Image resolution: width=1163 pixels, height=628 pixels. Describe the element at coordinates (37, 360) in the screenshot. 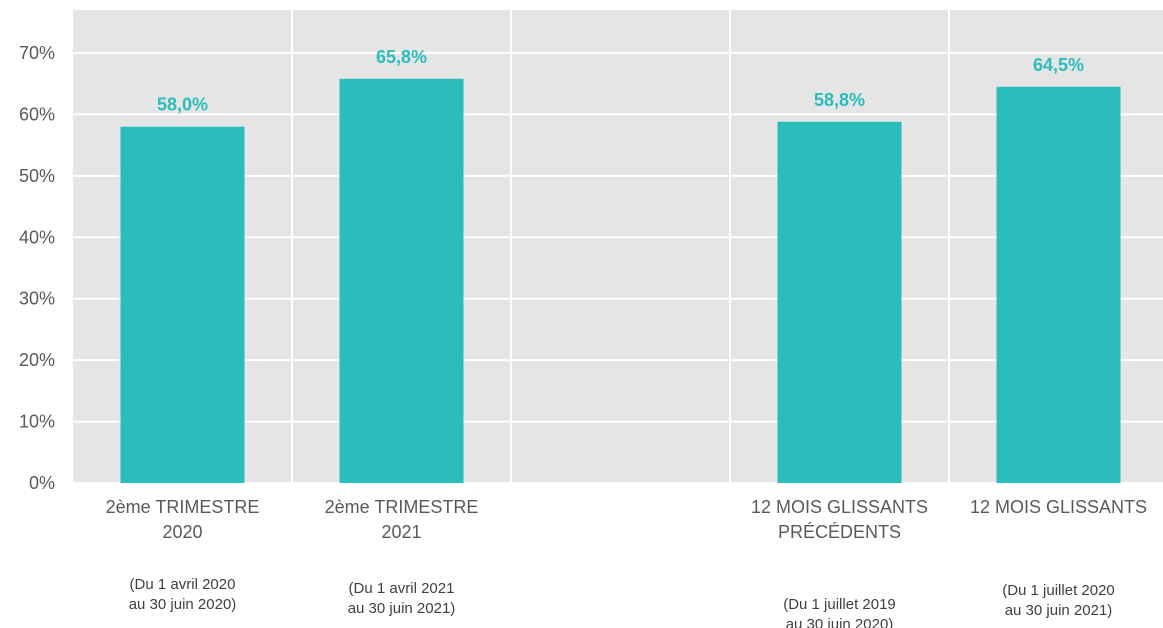

I see `y-tick-label: 20%` at that location.